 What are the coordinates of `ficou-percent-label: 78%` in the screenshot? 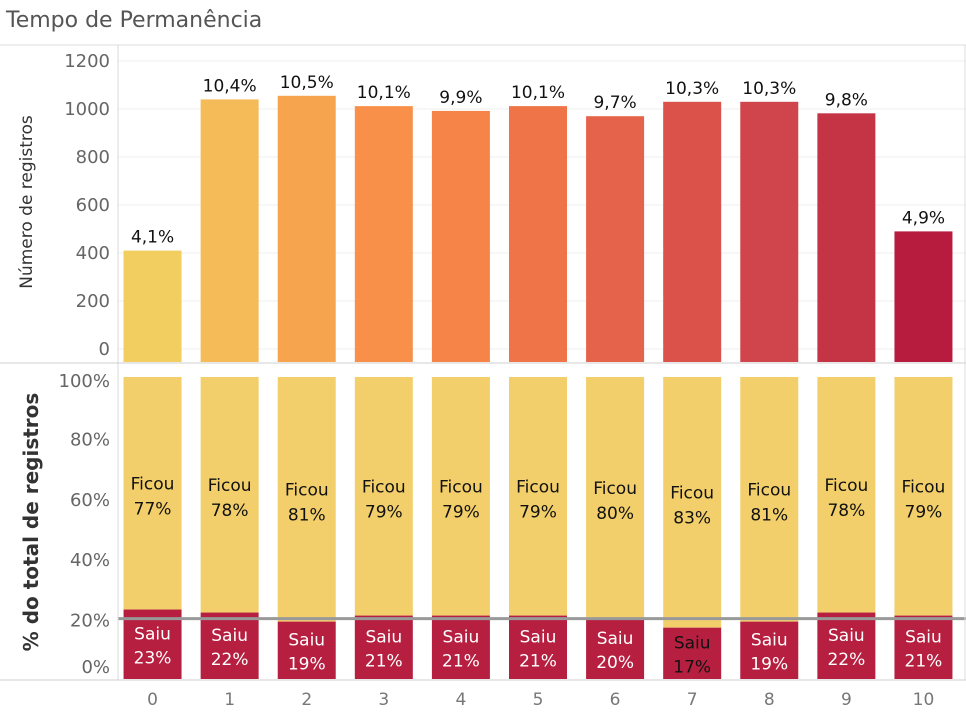 It's located at (230, 511).